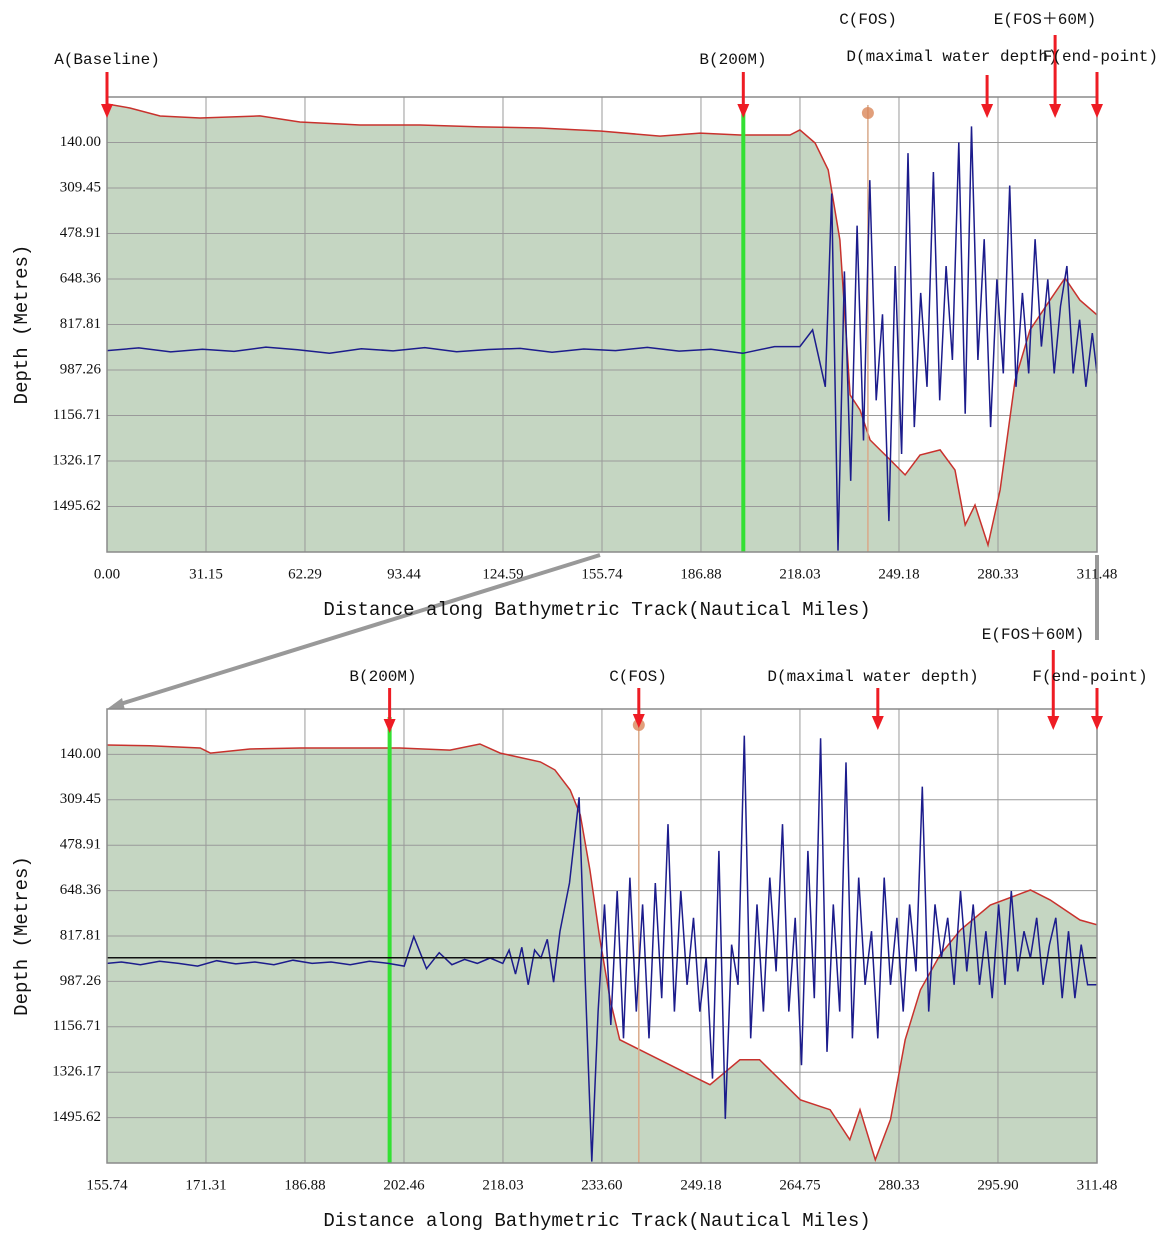 The image size is (1161, 1236). Describe the element at coordinates (116, 704) in the screenshot. I see `connector-head` at that location.